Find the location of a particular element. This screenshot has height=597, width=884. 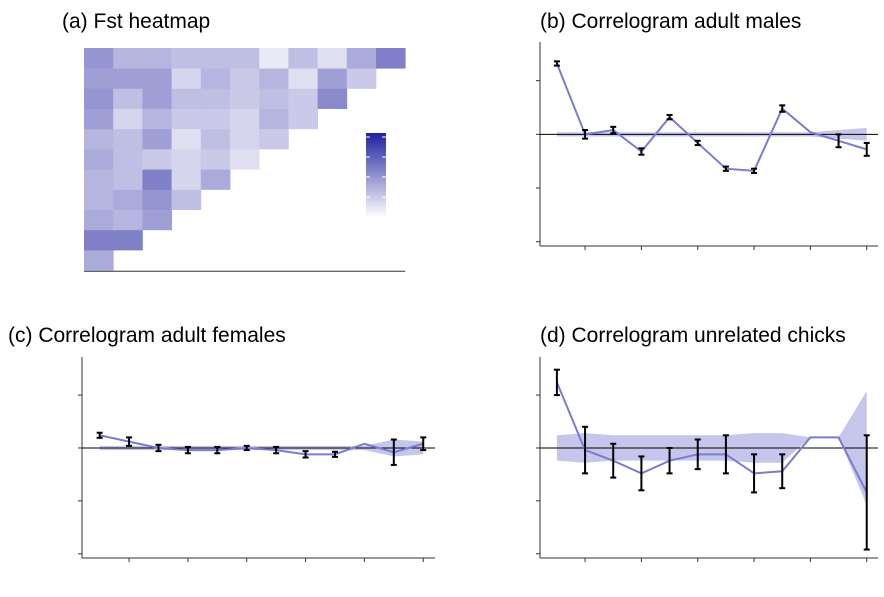

fst-heatmap is located at coordinates (245, 160).